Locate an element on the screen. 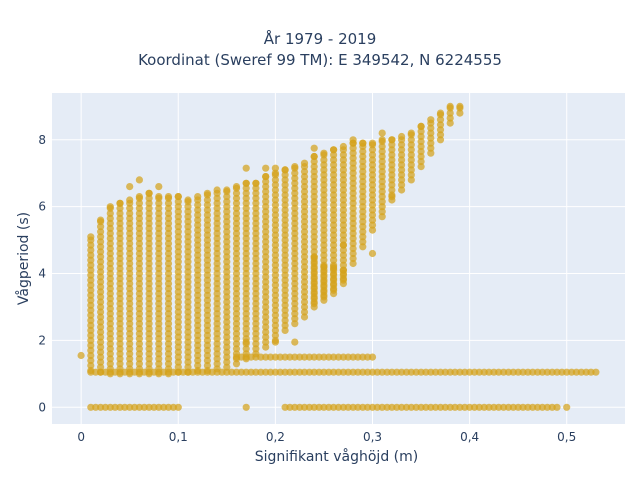 The image size is (640, 480). y-tick-label: 6 is located at coordinates (42, 207).